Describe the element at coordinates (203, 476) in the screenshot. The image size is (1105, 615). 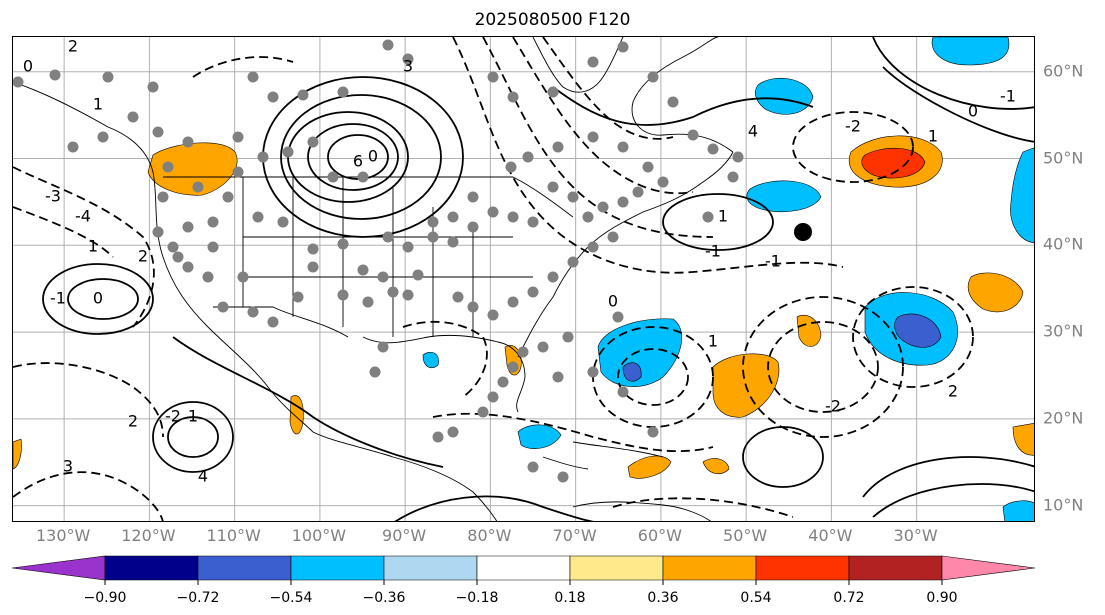
I see `contour-label: 4` at that location.